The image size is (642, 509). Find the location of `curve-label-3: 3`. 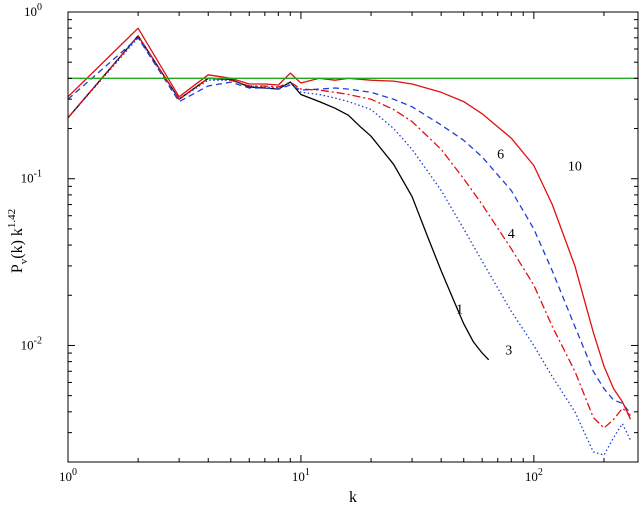

curve-label-3: 3 is located at coordinates (508, 351).